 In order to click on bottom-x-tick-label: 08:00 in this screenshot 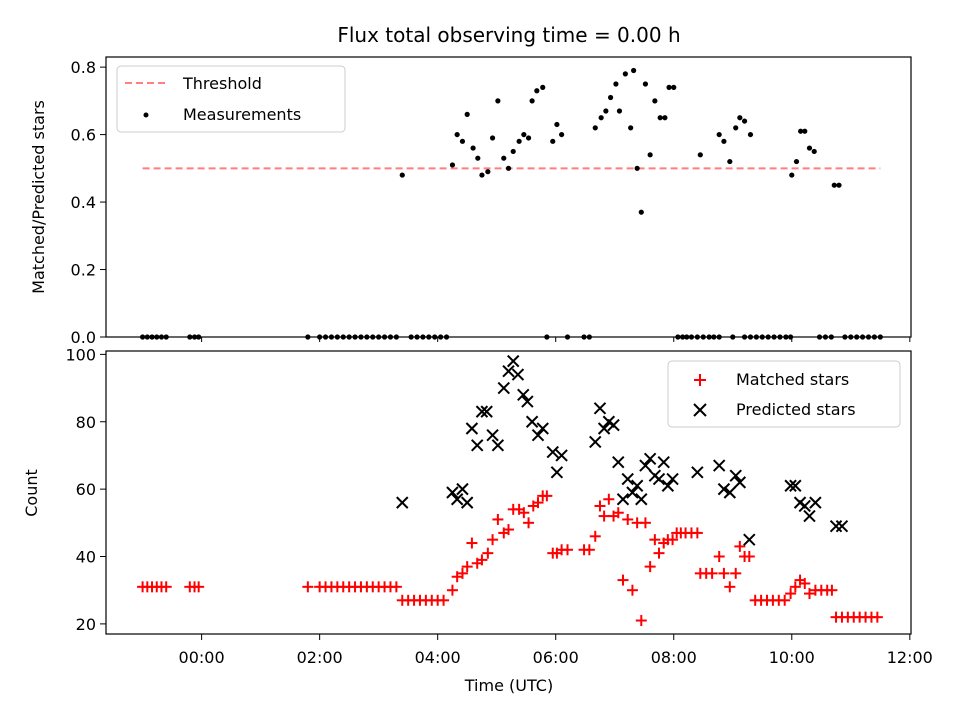, I will do `click(674, 657)`.